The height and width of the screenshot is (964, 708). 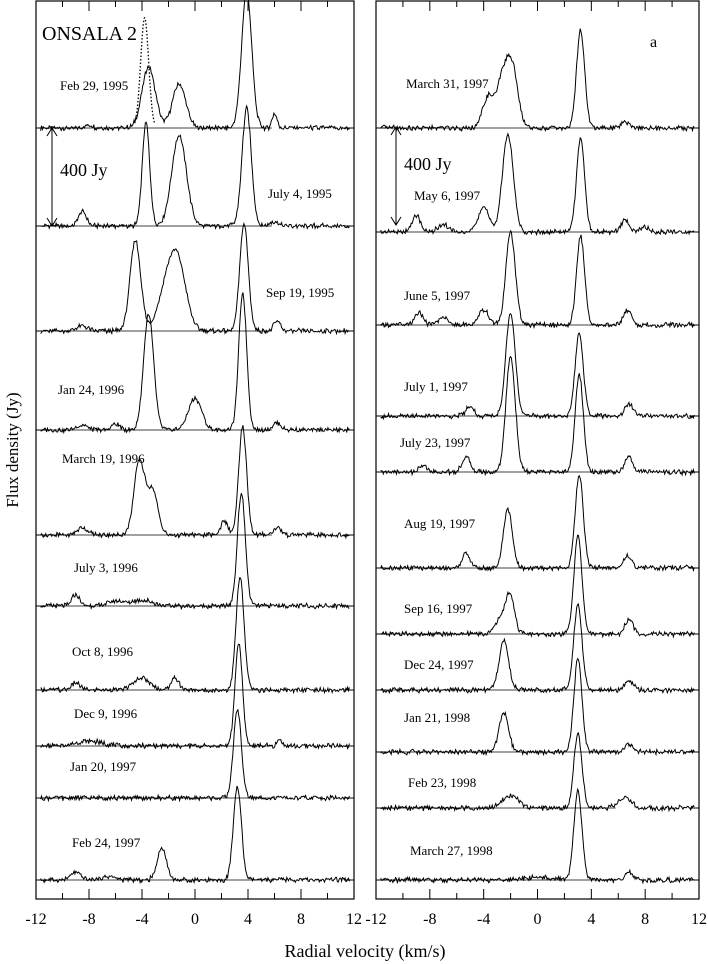 I want to click on spectrum-date-label: March 19, 1996, so click(x=103, y=458).